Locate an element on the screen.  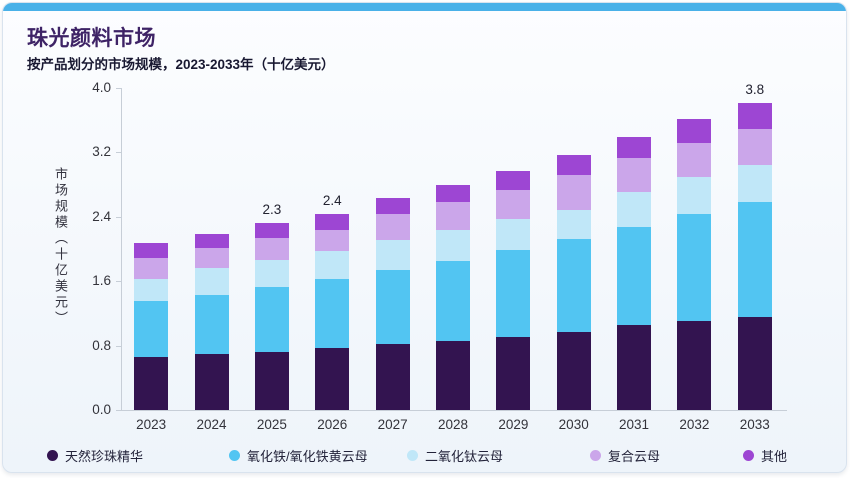
chart-legend: 天然珍珠精华 氧化铁/氧化铁黄云母 二氧化钛云母 复合云母 其他 is located at coordinates (424, 456).